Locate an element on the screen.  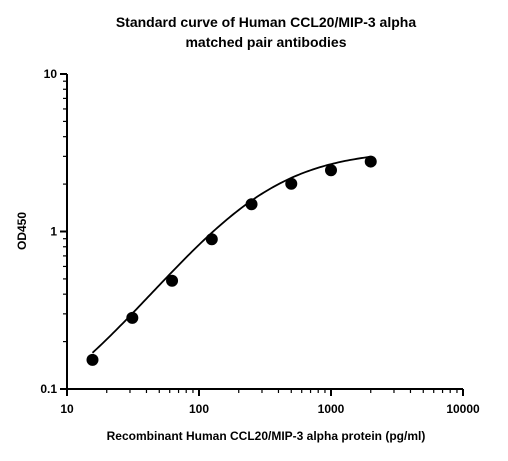
y-axis-label: OD450 is located at coordinates (22, 231).